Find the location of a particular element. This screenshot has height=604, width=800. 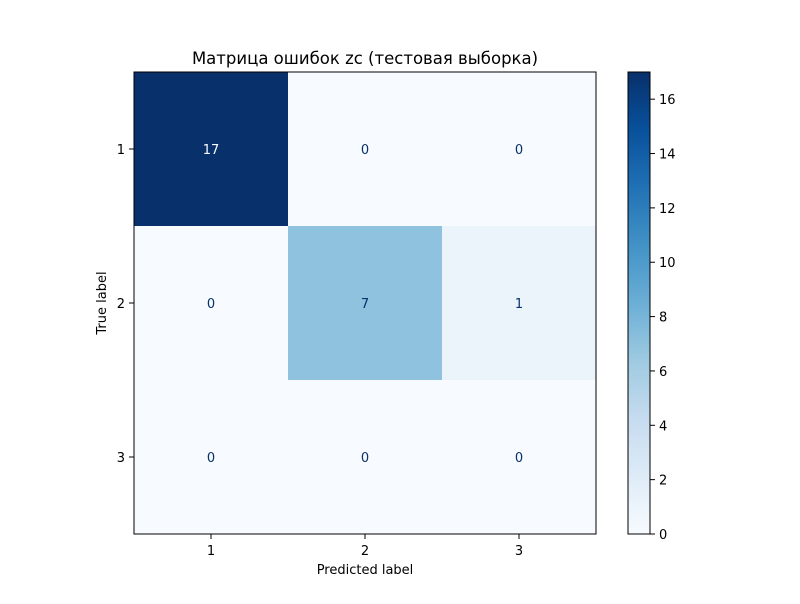

colorbar-tick-label-16: 16 is located at coordinates (667, 100).